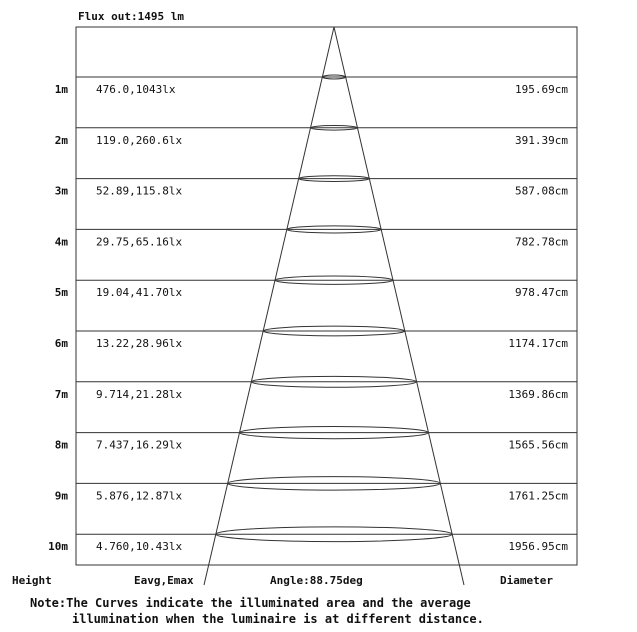 This screenshot has width=637, height=632. I want to click on row-height-label: 6m, so click(62, 343).